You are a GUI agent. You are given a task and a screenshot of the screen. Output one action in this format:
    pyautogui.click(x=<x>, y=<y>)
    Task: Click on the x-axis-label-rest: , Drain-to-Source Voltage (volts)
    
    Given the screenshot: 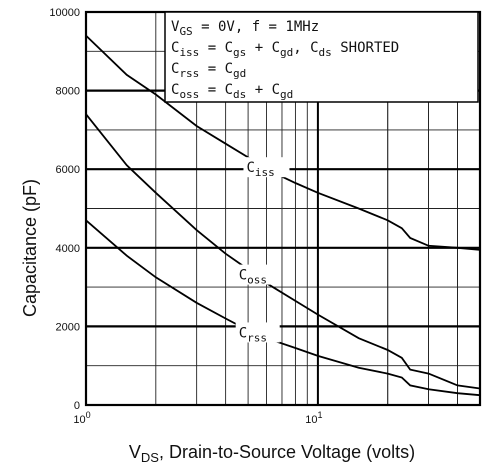 What is the action you would take?
    pyautogui.click(x=287, y=452)
    